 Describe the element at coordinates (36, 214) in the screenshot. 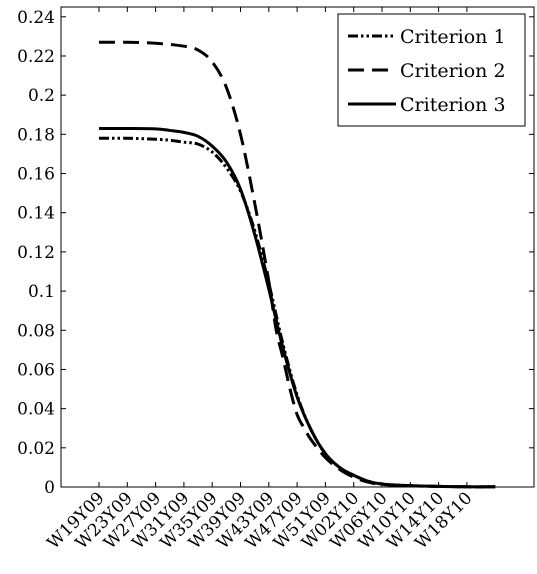

I see `y-tick-label: 0.14` at that location.